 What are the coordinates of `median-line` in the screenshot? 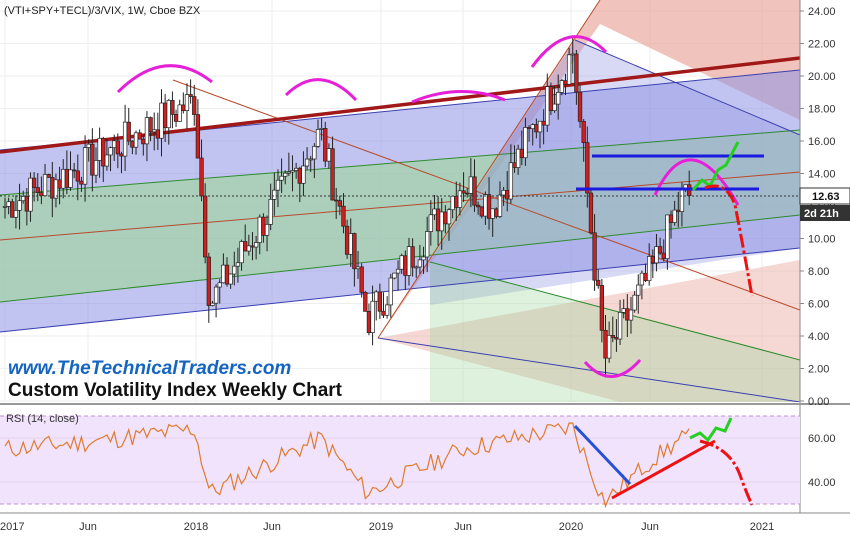 It's located at (400, 206).